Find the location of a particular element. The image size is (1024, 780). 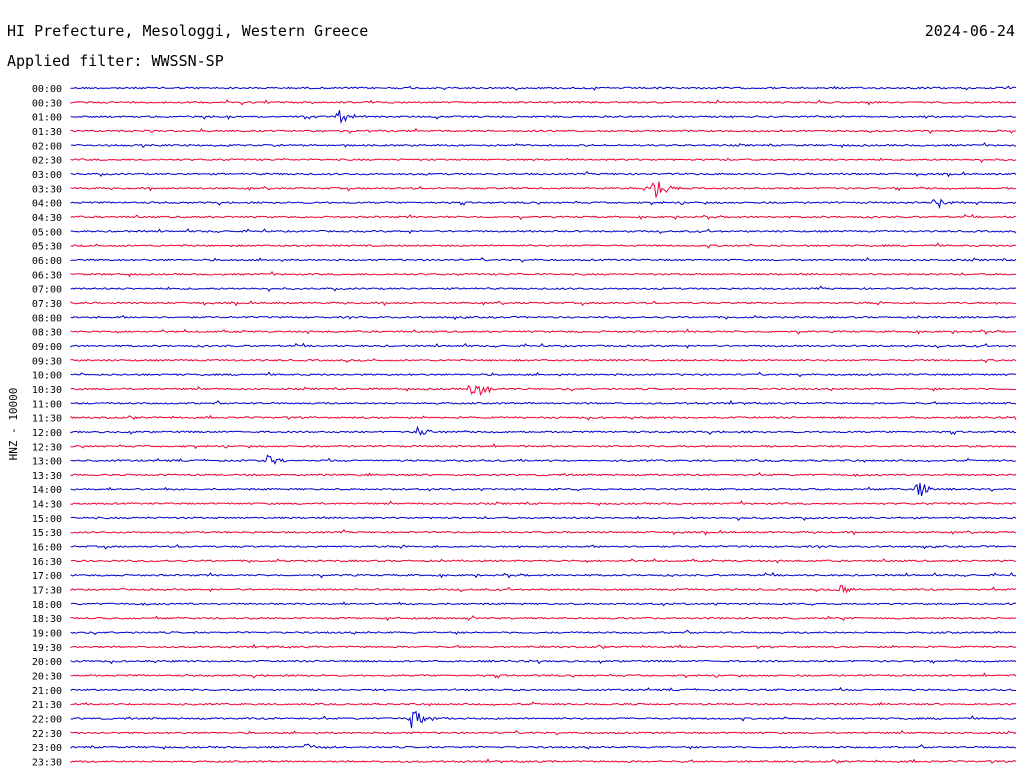

time-label: 21:30 is located at coordinates (47, 705).